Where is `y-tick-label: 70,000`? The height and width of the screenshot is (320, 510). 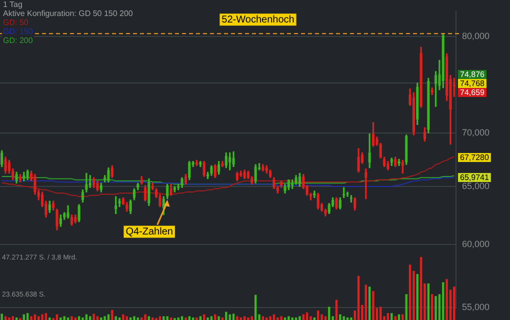
y-tick-label: 70,000 is located at coordinates (476, 132).